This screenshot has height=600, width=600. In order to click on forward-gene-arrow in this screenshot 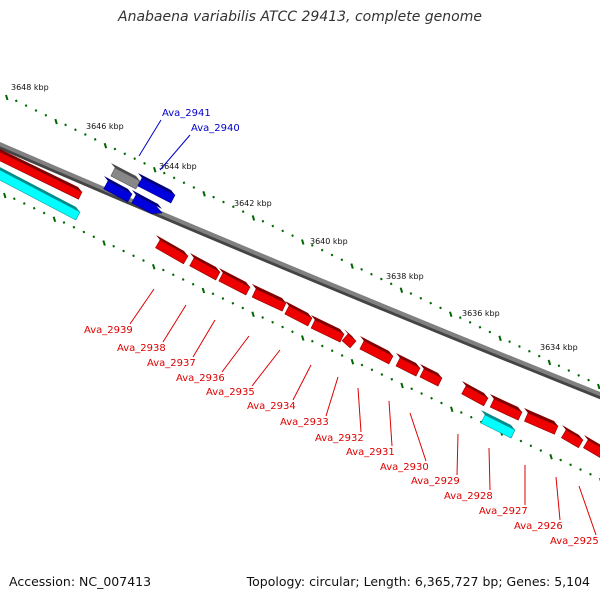, I will do `click(147, 202)`.